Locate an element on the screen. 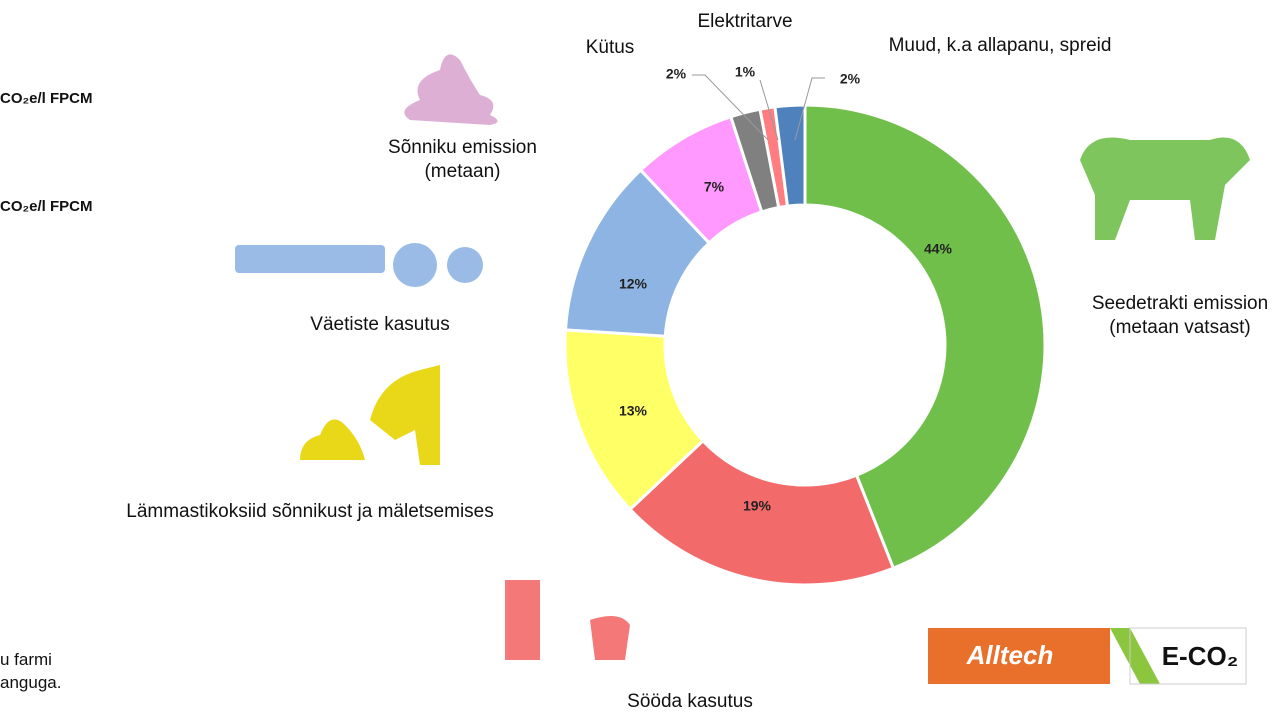  logo-frame is located at coordinates (1188, 656).